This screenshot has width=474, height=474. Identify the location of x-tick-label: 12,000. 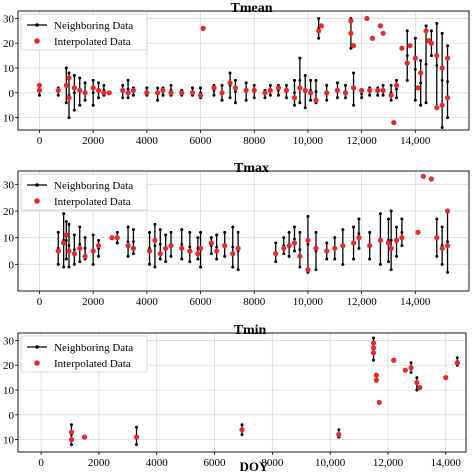
(388, 463).